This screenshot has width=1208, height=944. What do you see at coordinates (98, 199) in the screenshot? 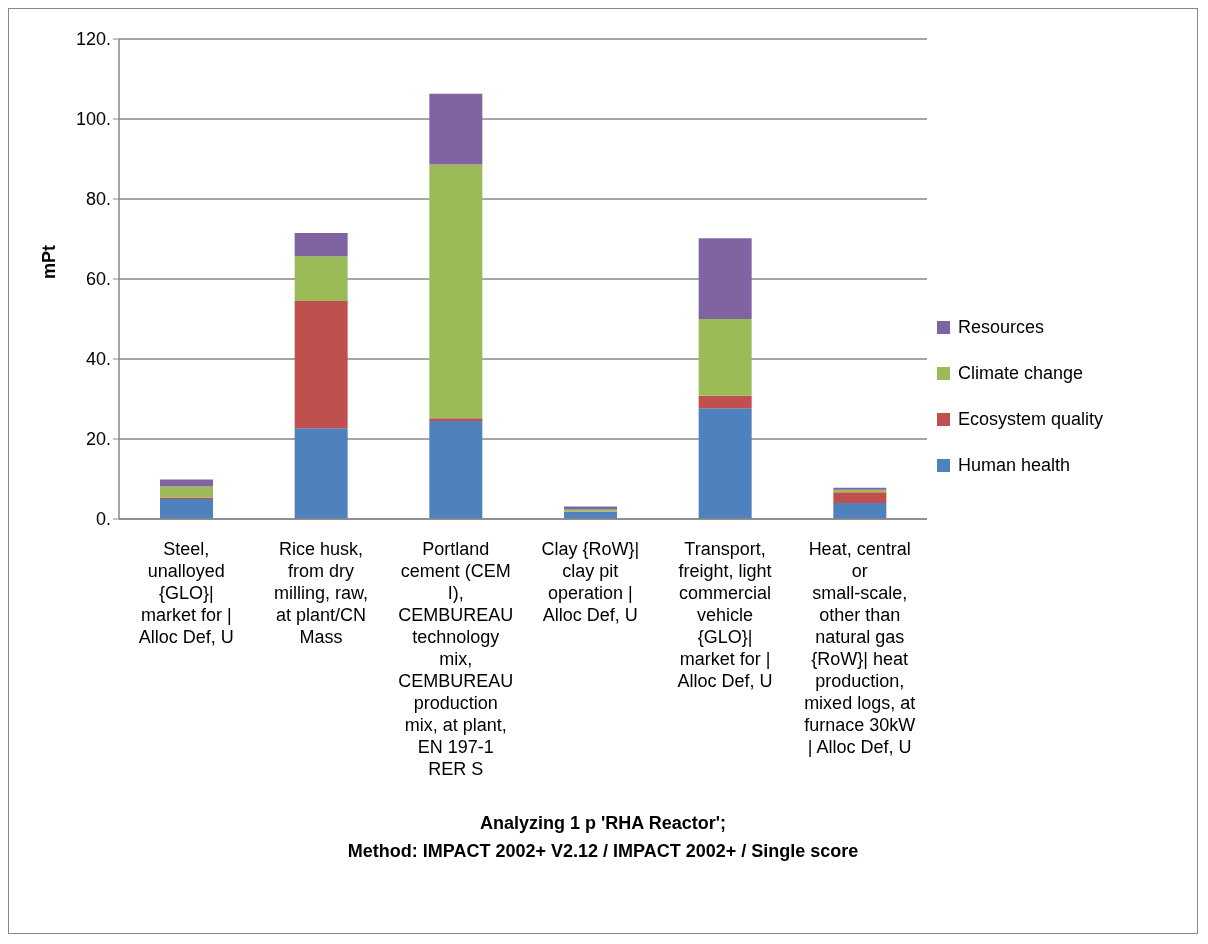
I see `y-tick-label: 80.` at bounding box center [98, 199].